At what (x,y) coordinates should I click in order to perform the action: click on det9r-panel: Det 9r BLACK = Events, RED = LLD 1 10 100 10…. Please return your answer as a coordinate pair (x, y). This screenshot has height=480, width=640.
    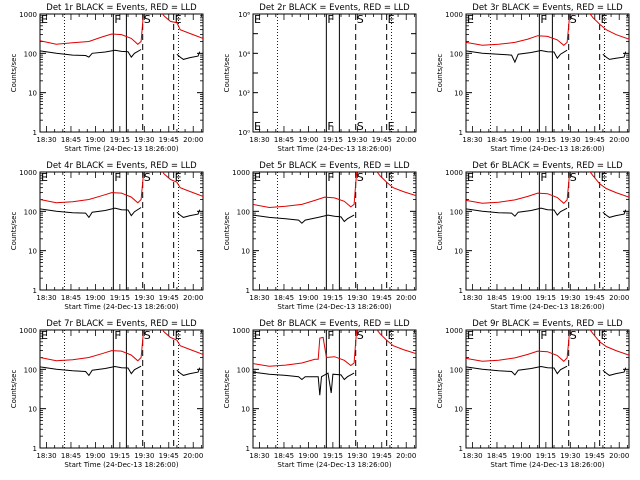
    Looking at the image, I should click on (533, 394).